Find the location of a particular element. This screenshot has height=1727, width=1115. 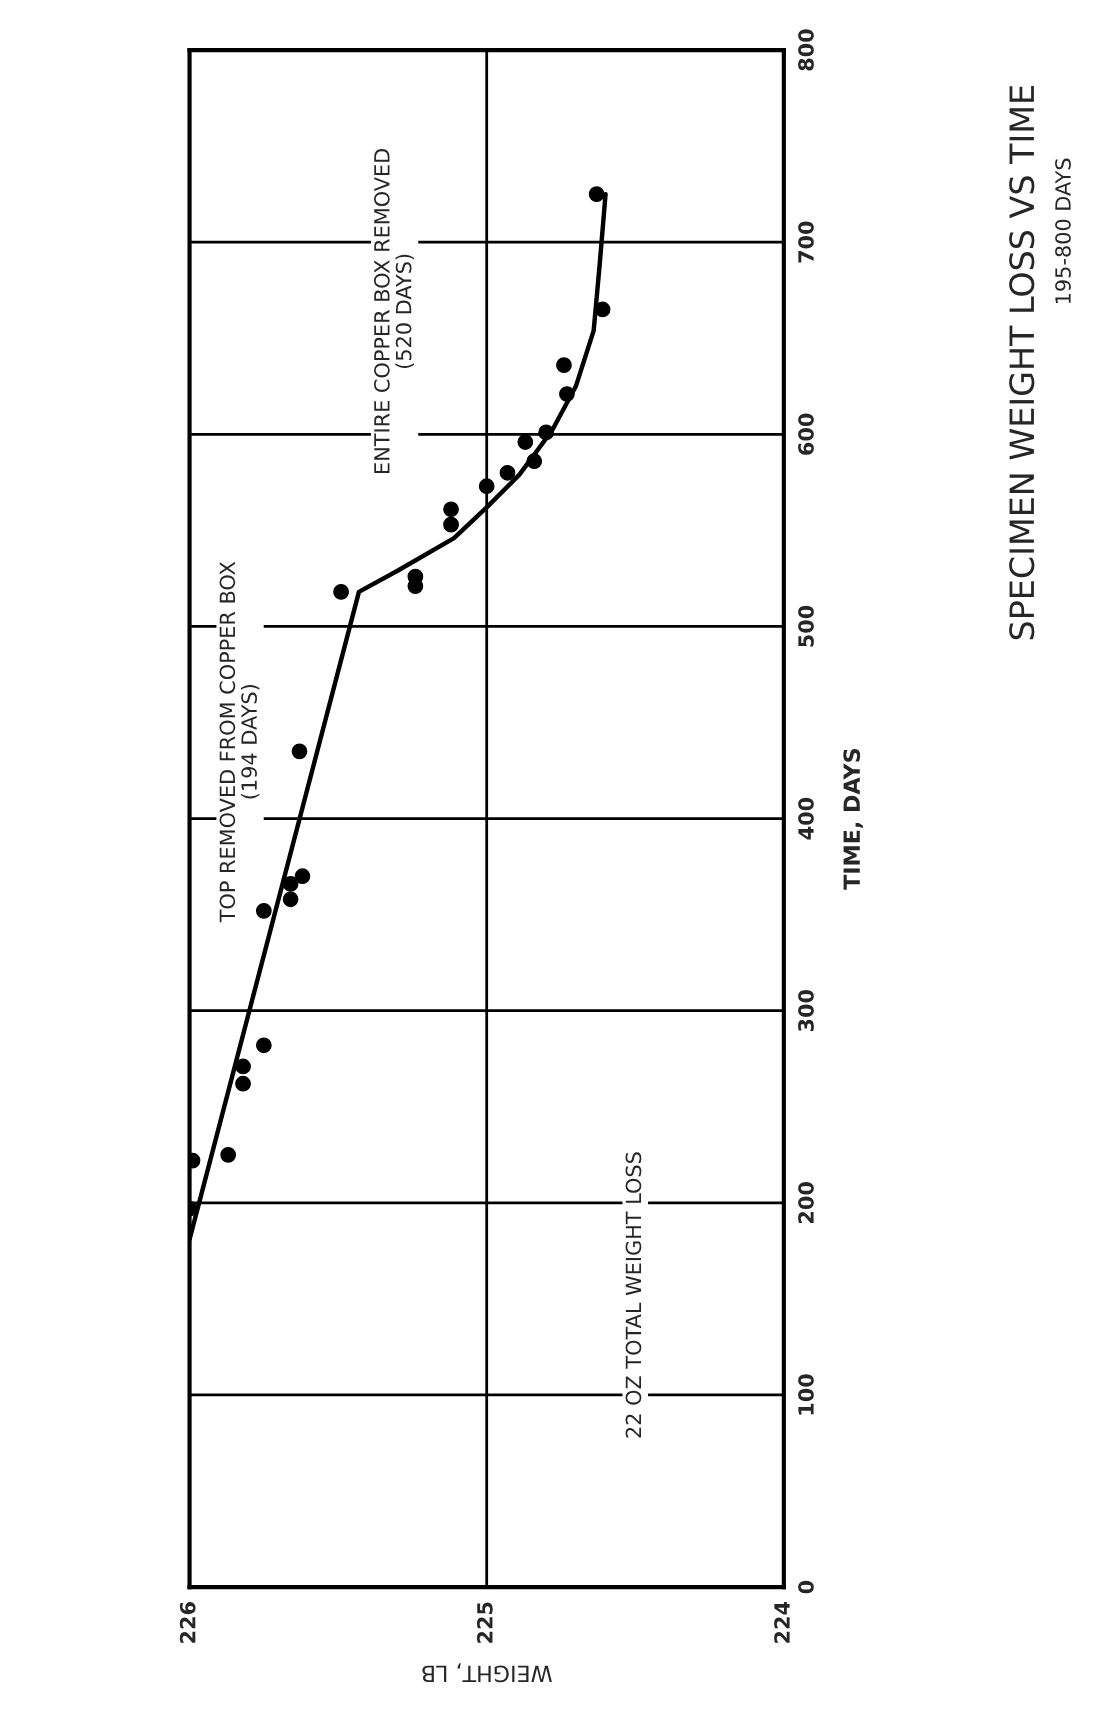

y-tick-label: 500 is located at coordinates (806, 626).